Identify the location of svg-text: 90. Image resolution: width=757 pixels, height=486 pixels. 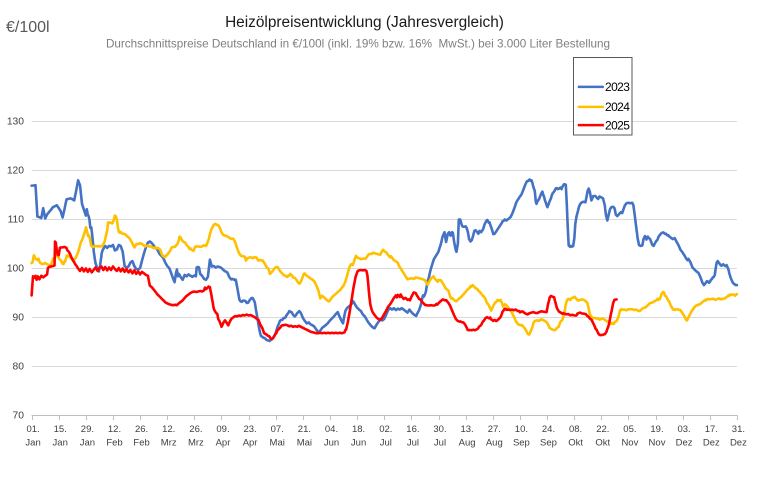
(19, 318).